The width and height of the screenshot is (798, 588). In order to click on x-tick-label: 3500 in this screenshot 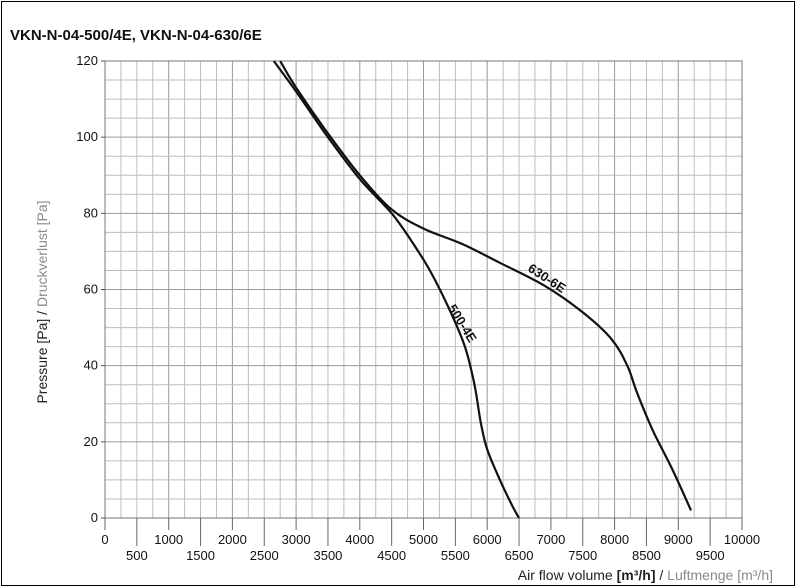, I will do `click(327, 555)`.